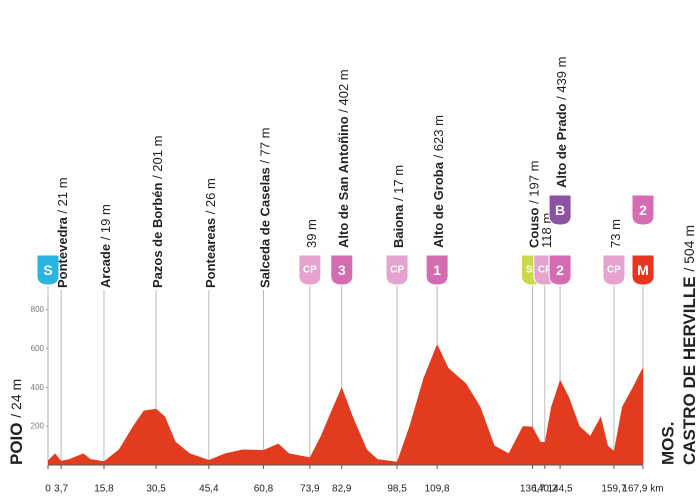 The image size is (700, 500). I want to click on stop-label: Pontevedra / 21 m, so click(62, 232).